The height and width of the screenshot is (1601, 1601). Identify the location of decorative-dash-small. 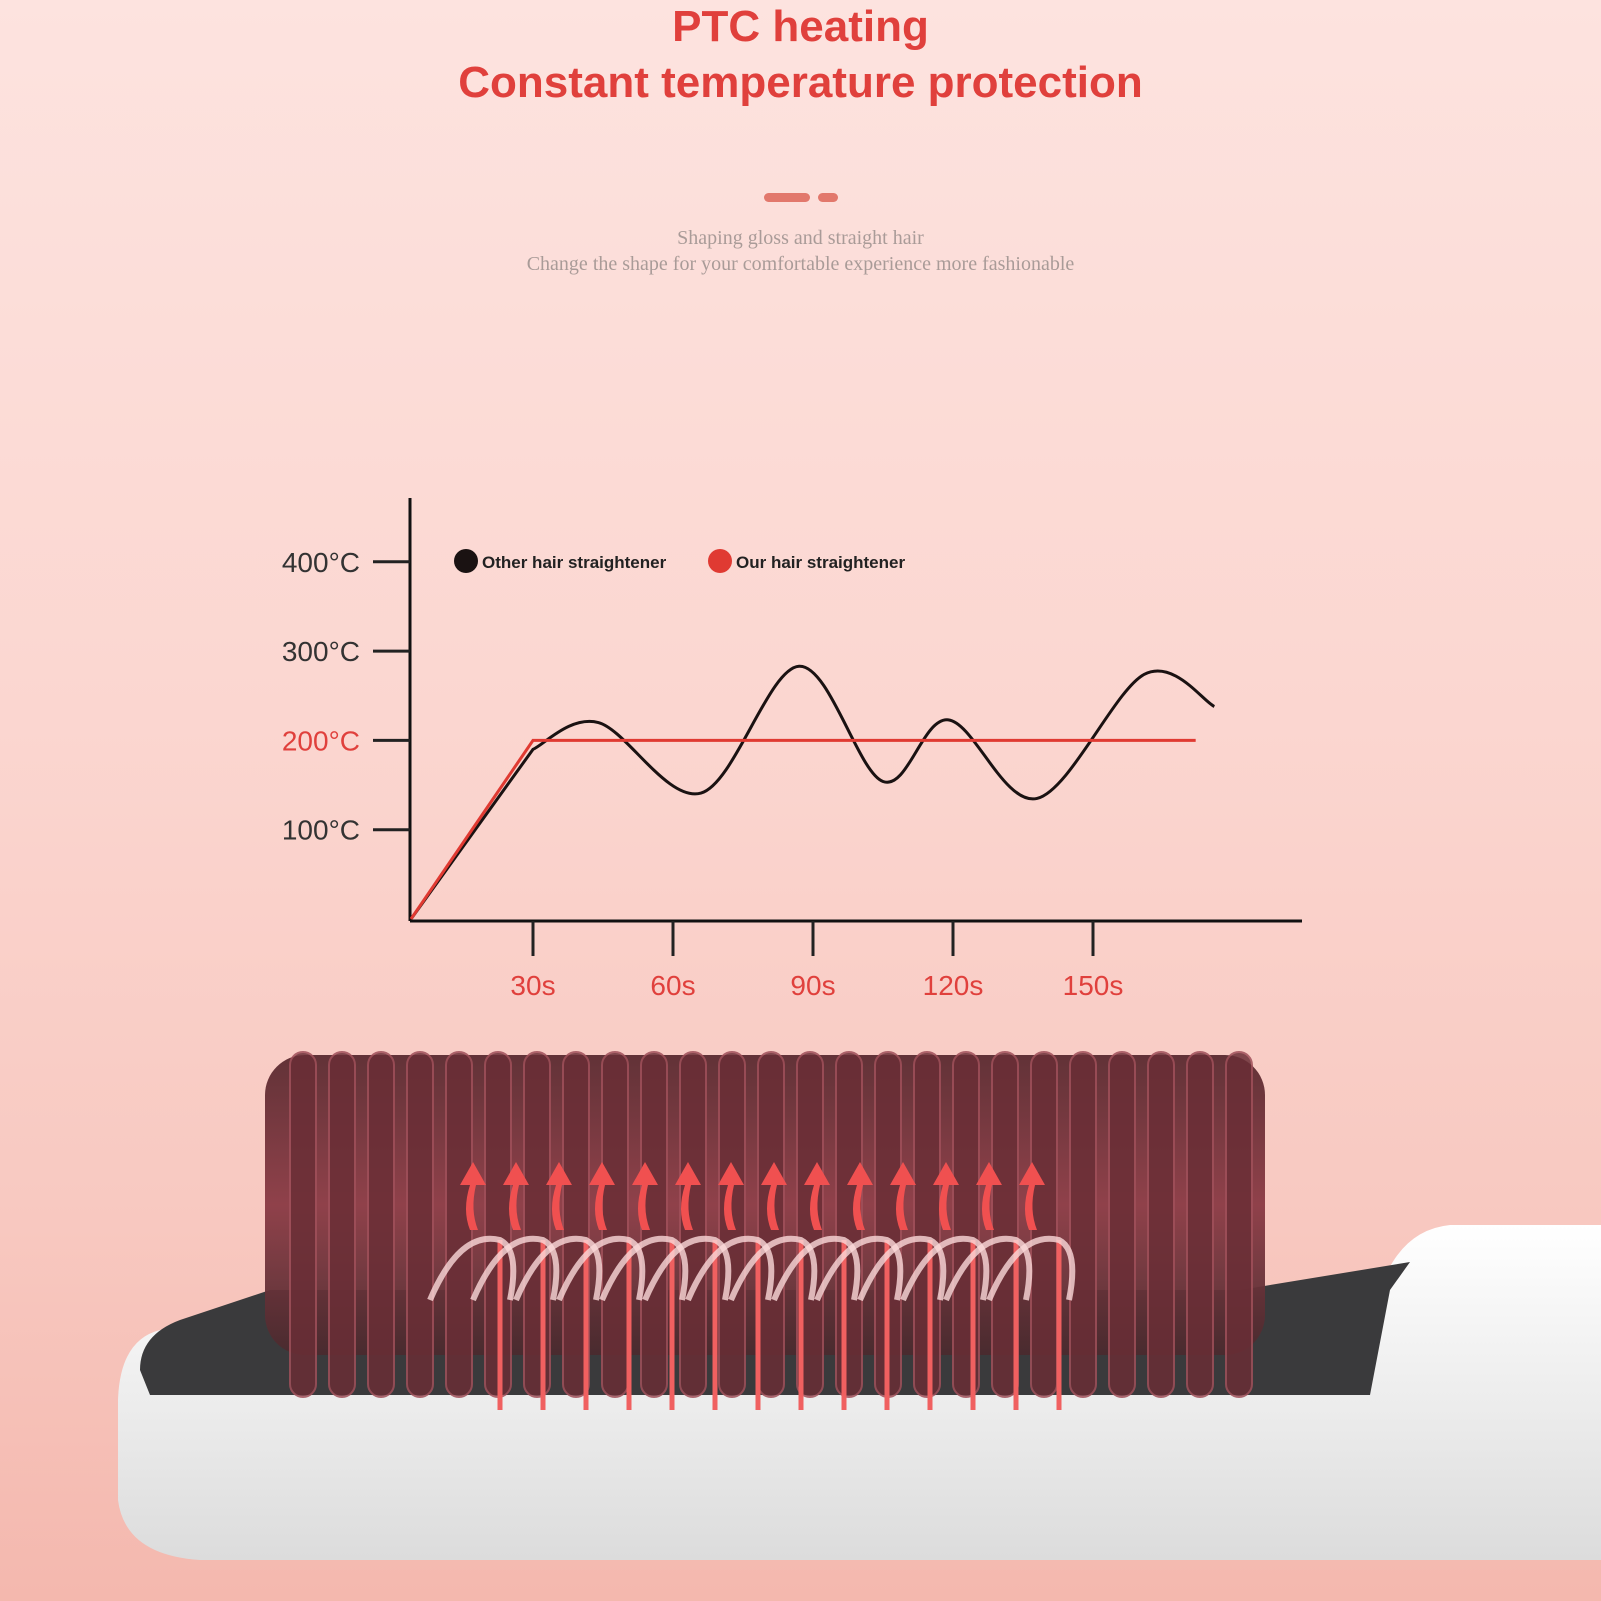
(828, 197).